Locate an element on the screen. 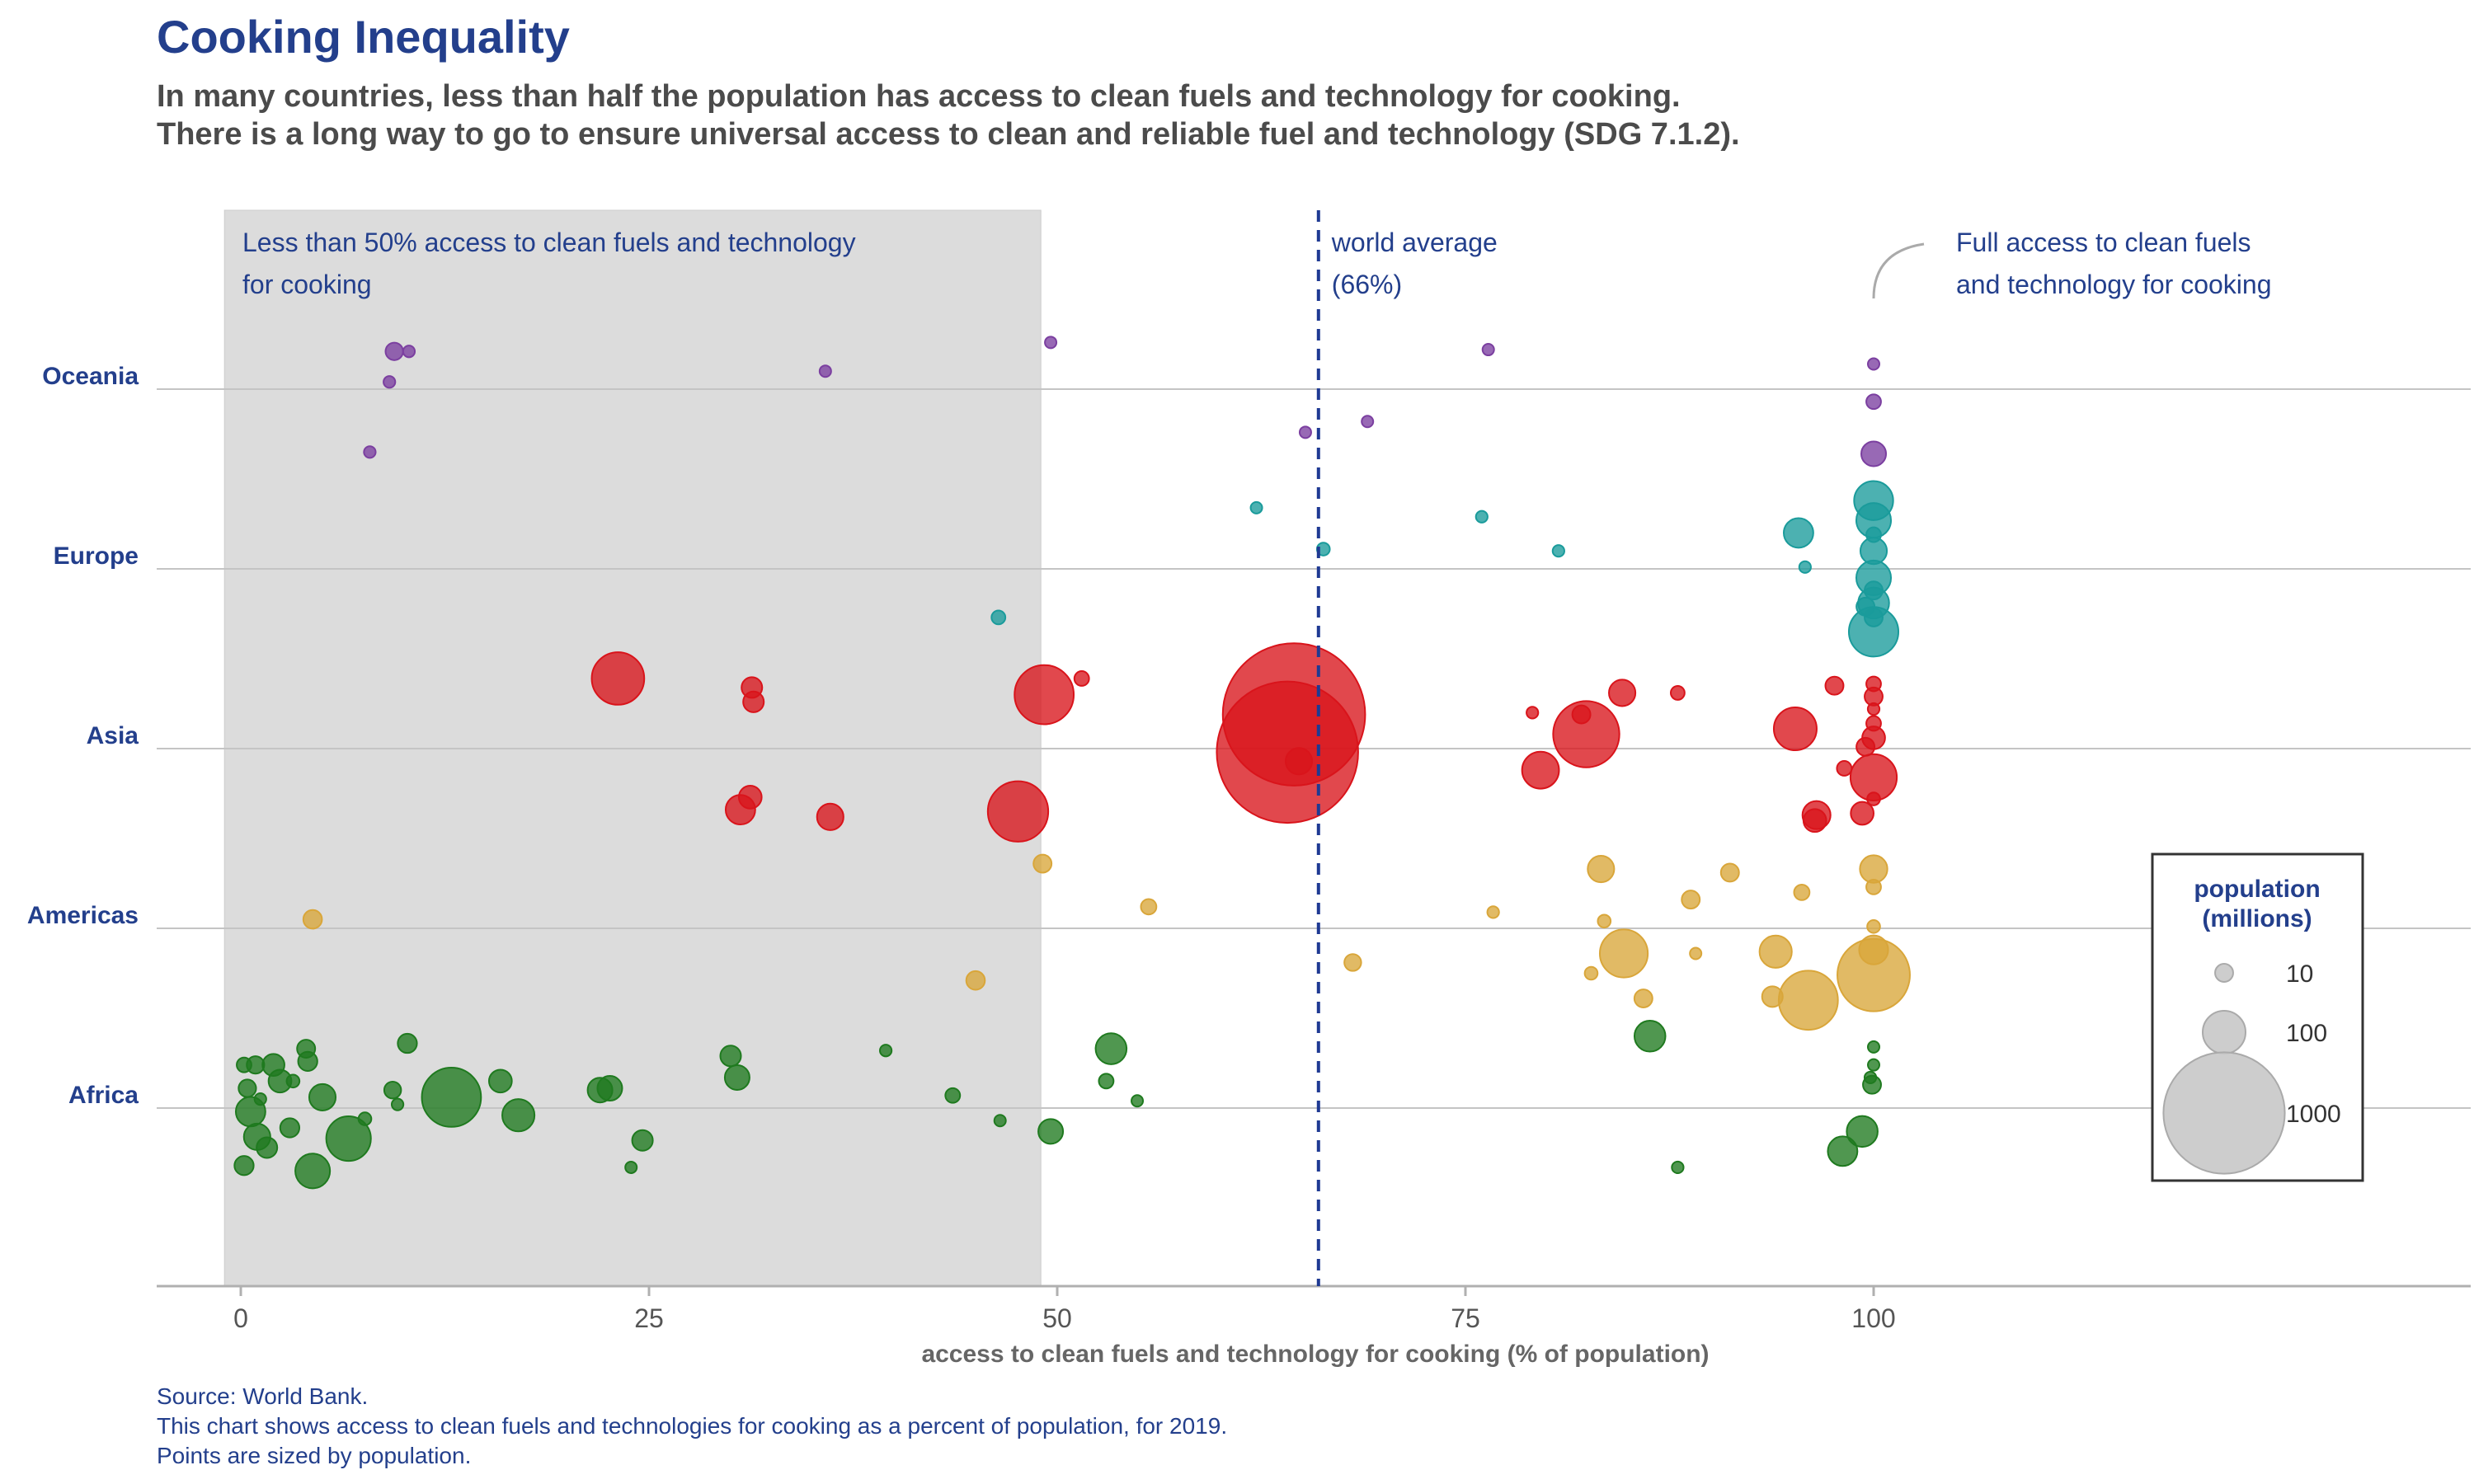 This screenshot has height=1484, width=2474. x-tick-label: 50 is located at coordinates (1057, 1318).